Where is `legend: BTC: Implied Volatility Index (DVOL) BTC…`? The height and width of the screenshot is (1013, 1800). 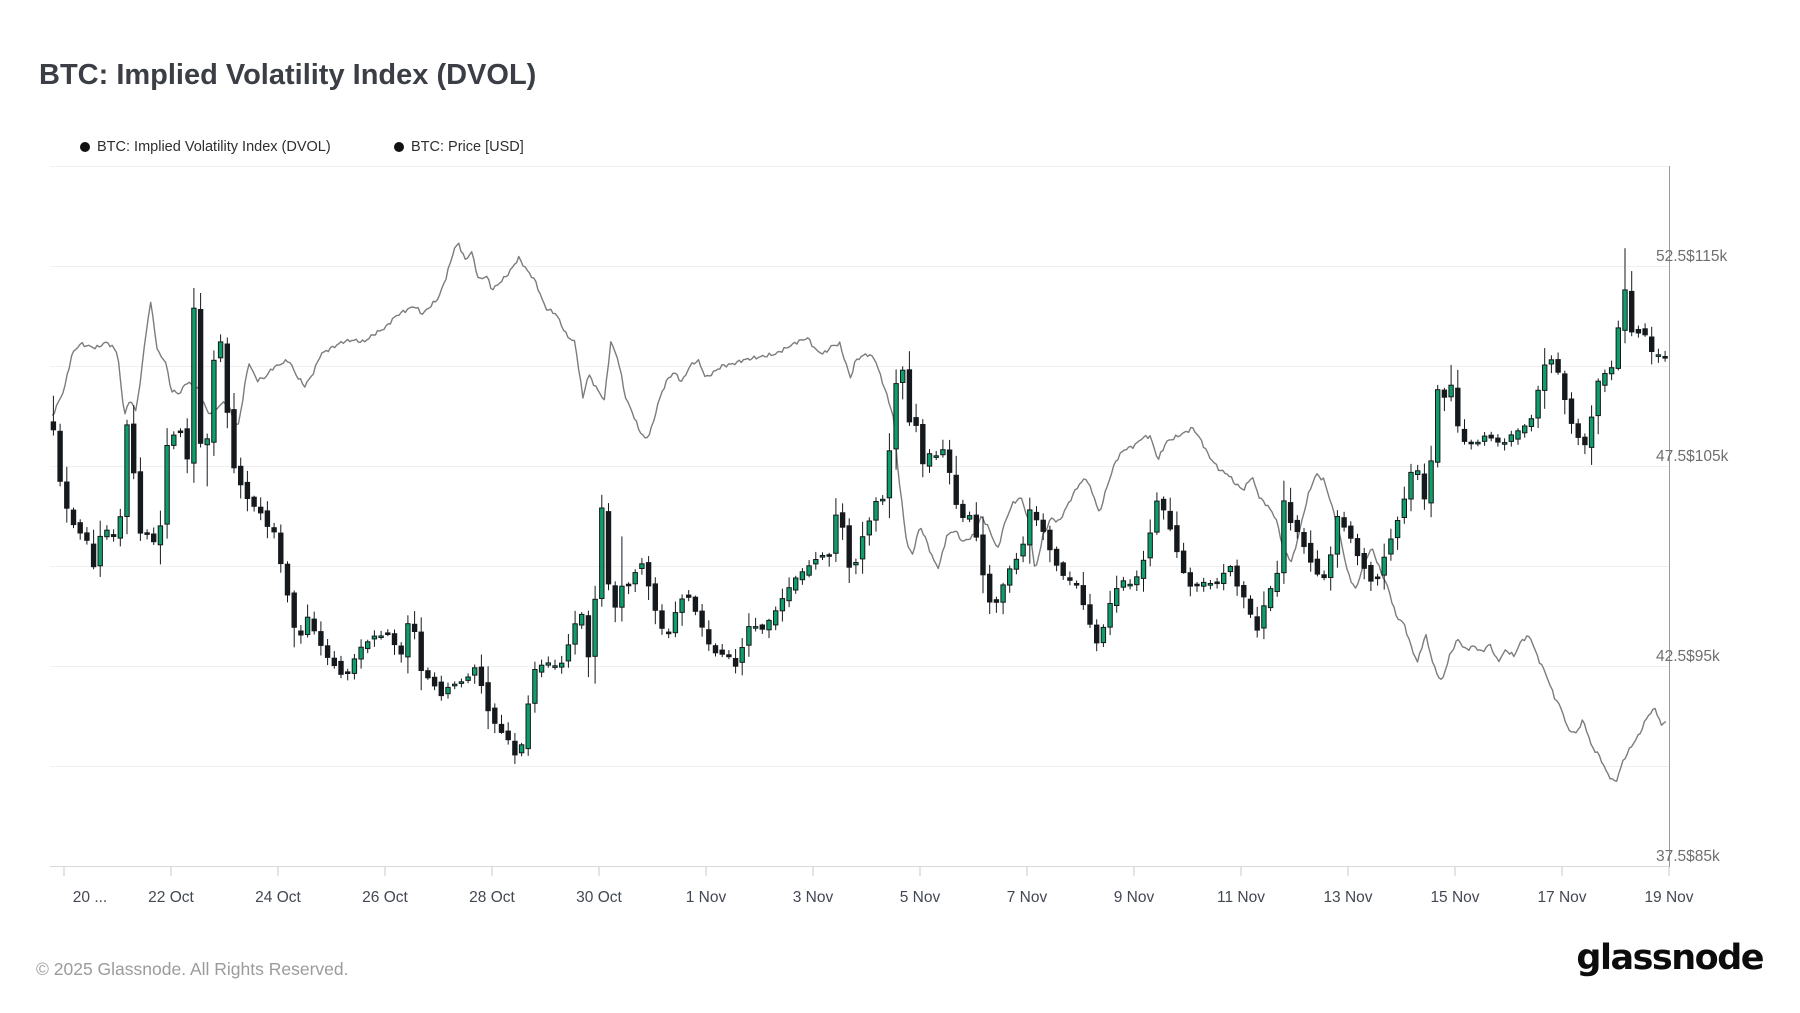
legend: BTC: Implied Volatility Index (DVOL) BTC… is located at coordinates (900, 149).